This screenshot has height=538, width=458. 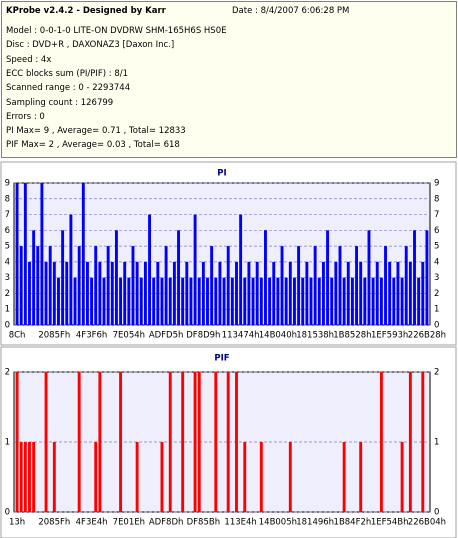 I want to click on chart-title: PIF, so click(x=221, y=359).